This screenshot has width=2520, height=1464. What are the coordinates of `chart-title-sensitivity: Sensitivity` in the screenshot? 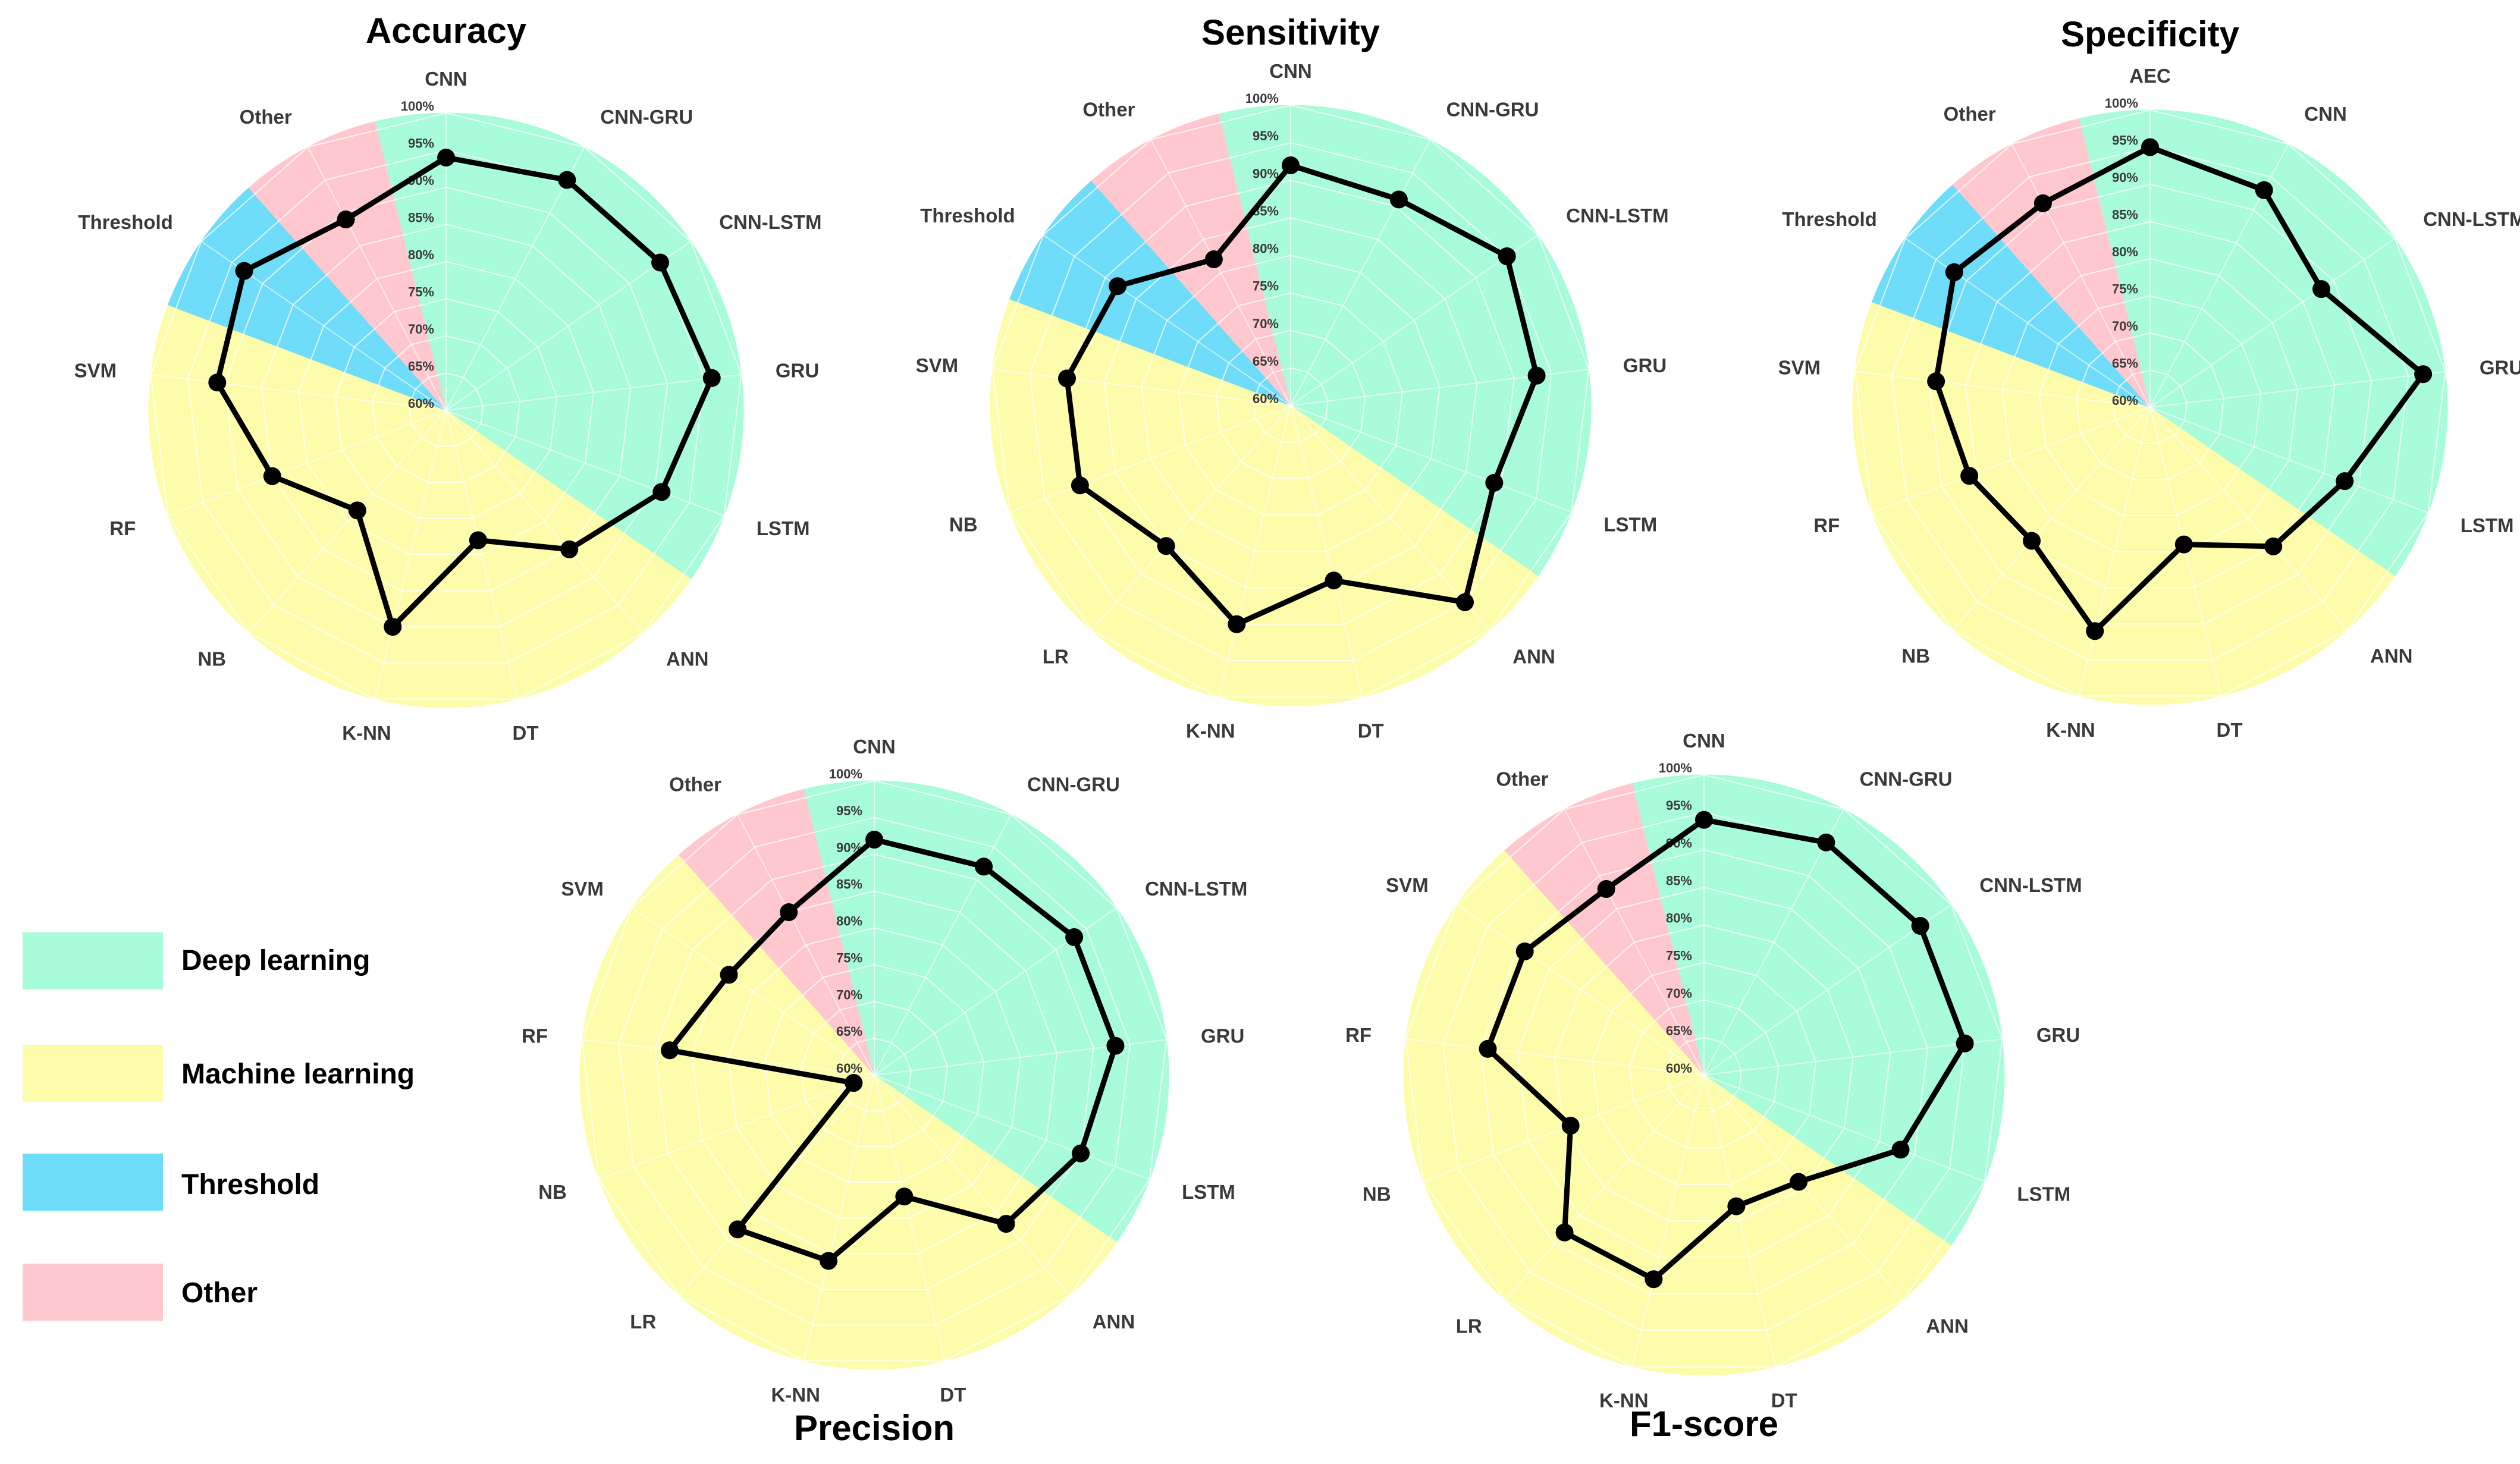 It's located at (1290, 32).